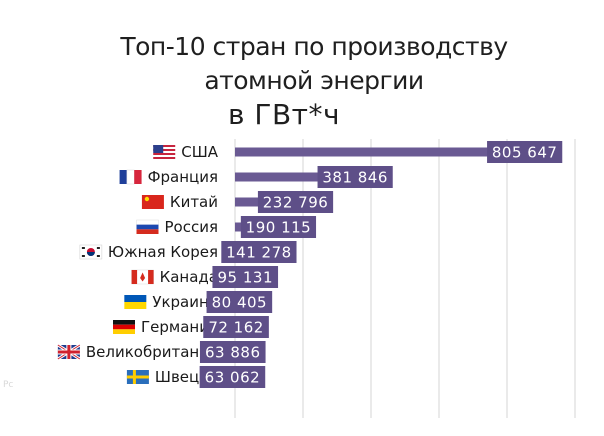 The image size is (604, 436). Describe the element at coordinates (163, 252) in the screenshot. I see `category-label: Южная Корея` at that location.